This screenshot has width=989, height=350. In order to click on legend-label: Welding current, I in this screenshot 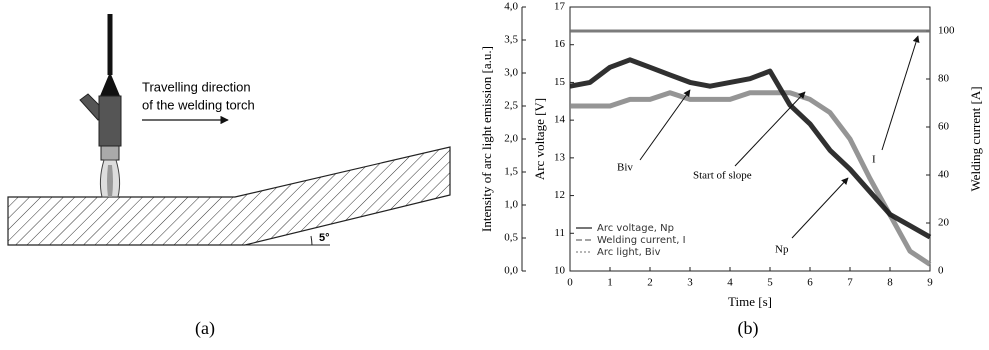, I will do `click(641, 240)`.